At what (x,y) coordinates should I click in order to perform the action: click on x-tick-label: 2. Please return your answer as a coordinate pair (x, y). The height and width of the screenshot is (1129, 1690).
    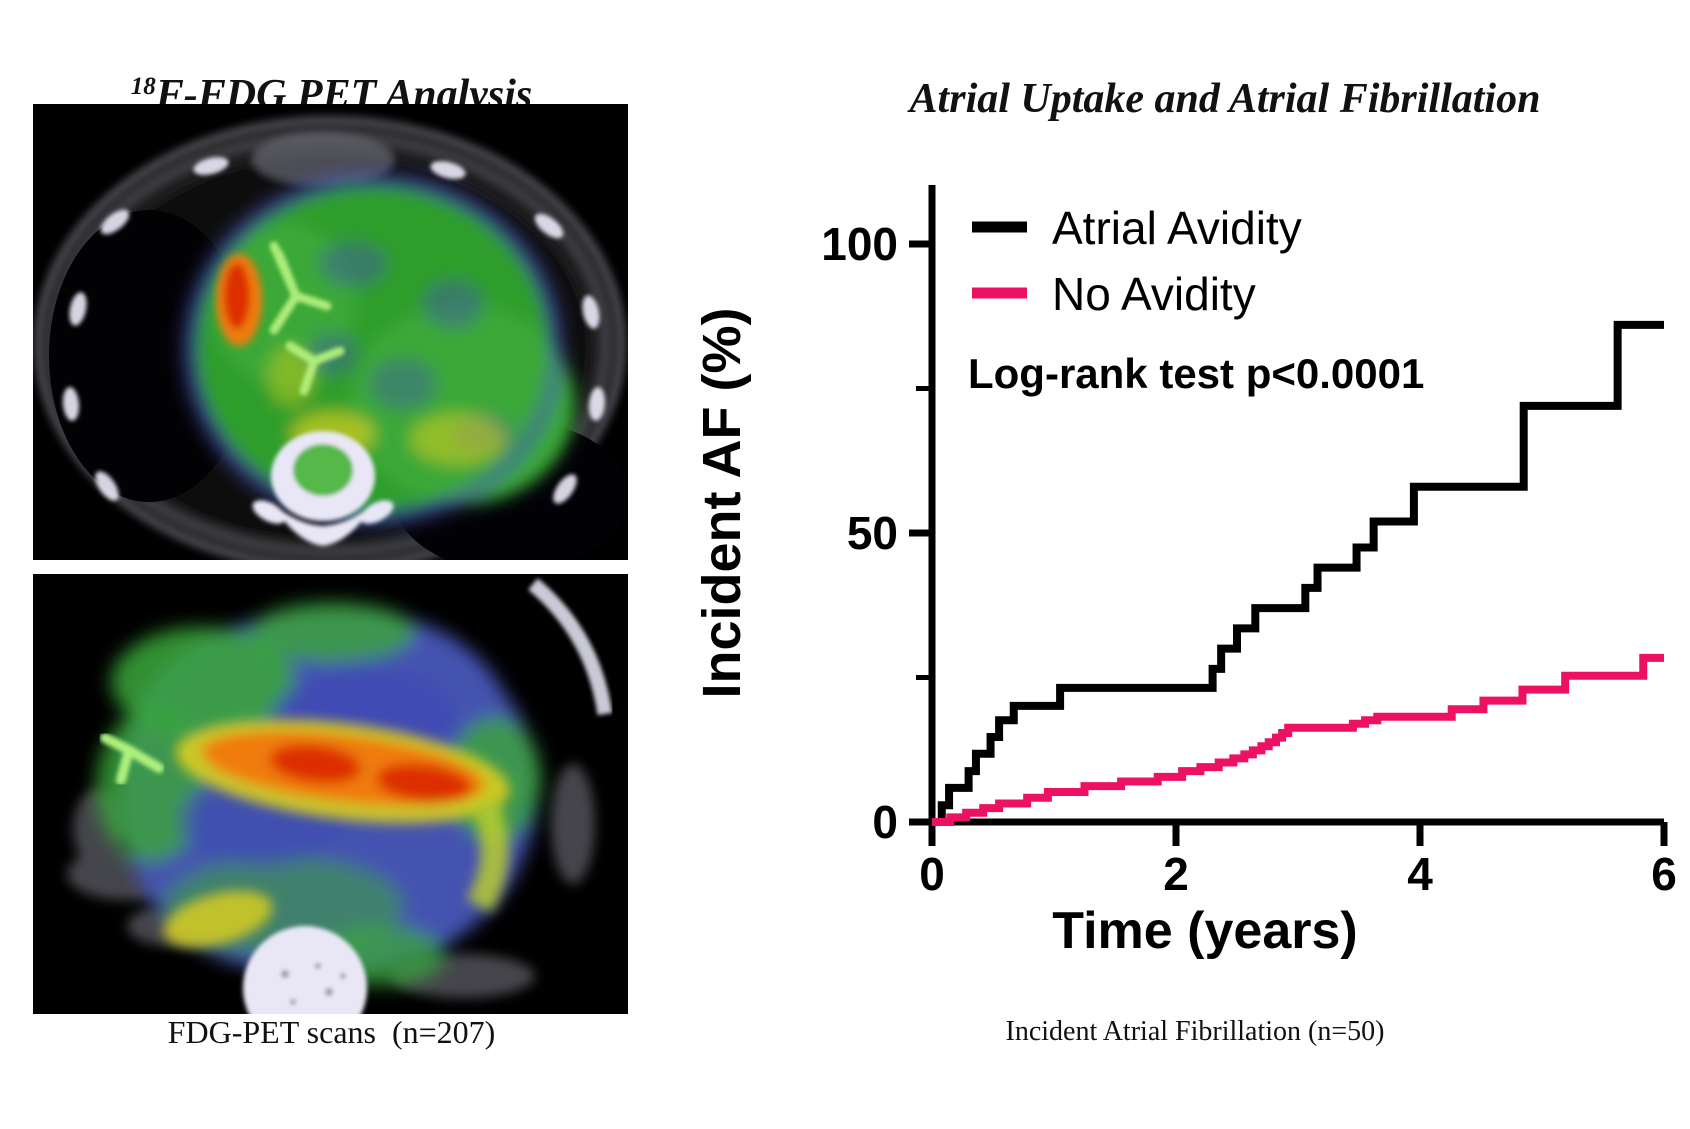
    Looking at the image, I should click on (1176, 874).